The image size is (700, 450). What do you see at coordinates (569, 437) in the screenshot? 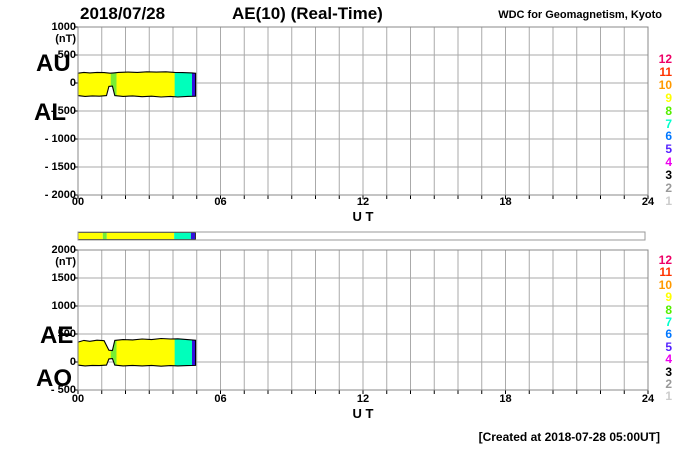
I see `created-timestamp: [Created at 2018-07-28 05:00UT]` at bounding box center [569, 437].